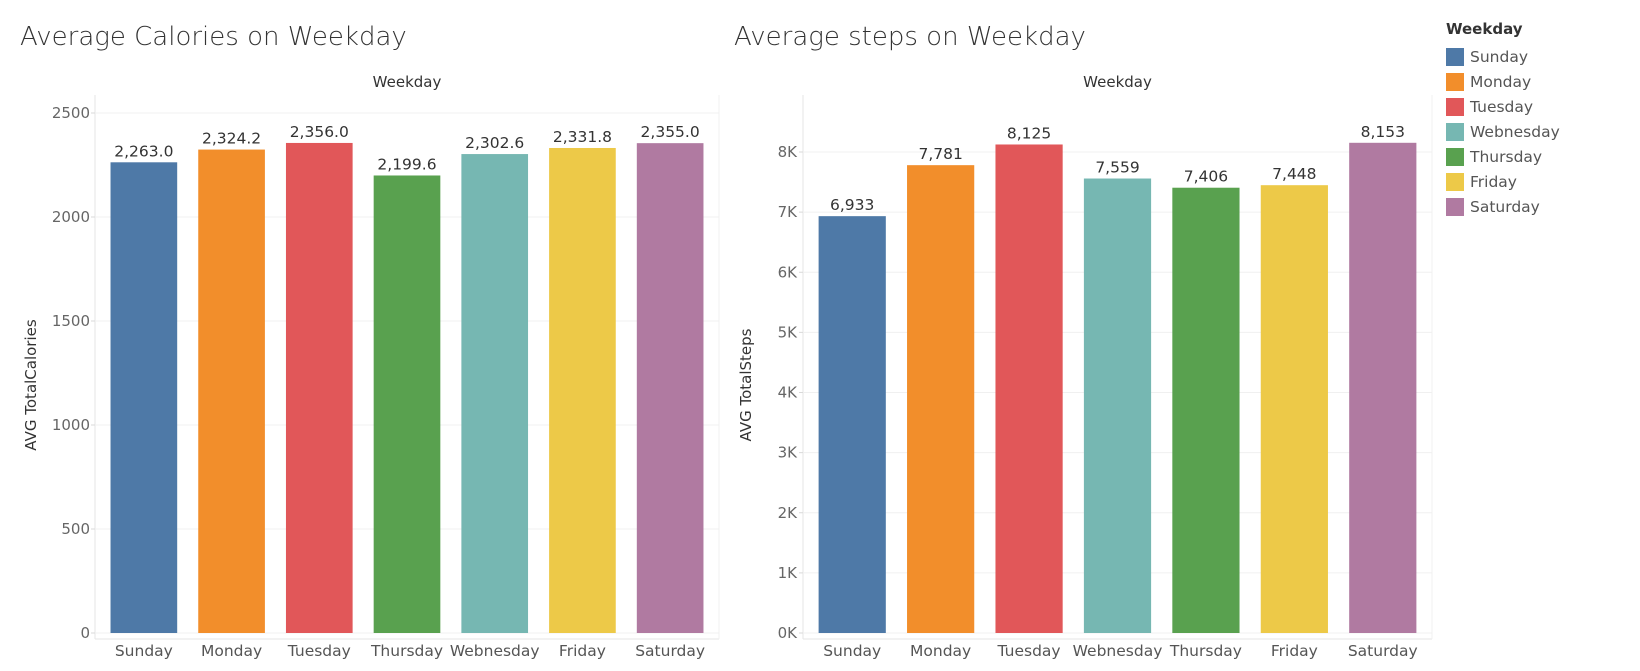 The width and height of the screenshot is (1640, 671). What do you see at coordinates (941, 399) in the screenshot?
I see `bar-steps-monday` at bounding box center [941, 399].